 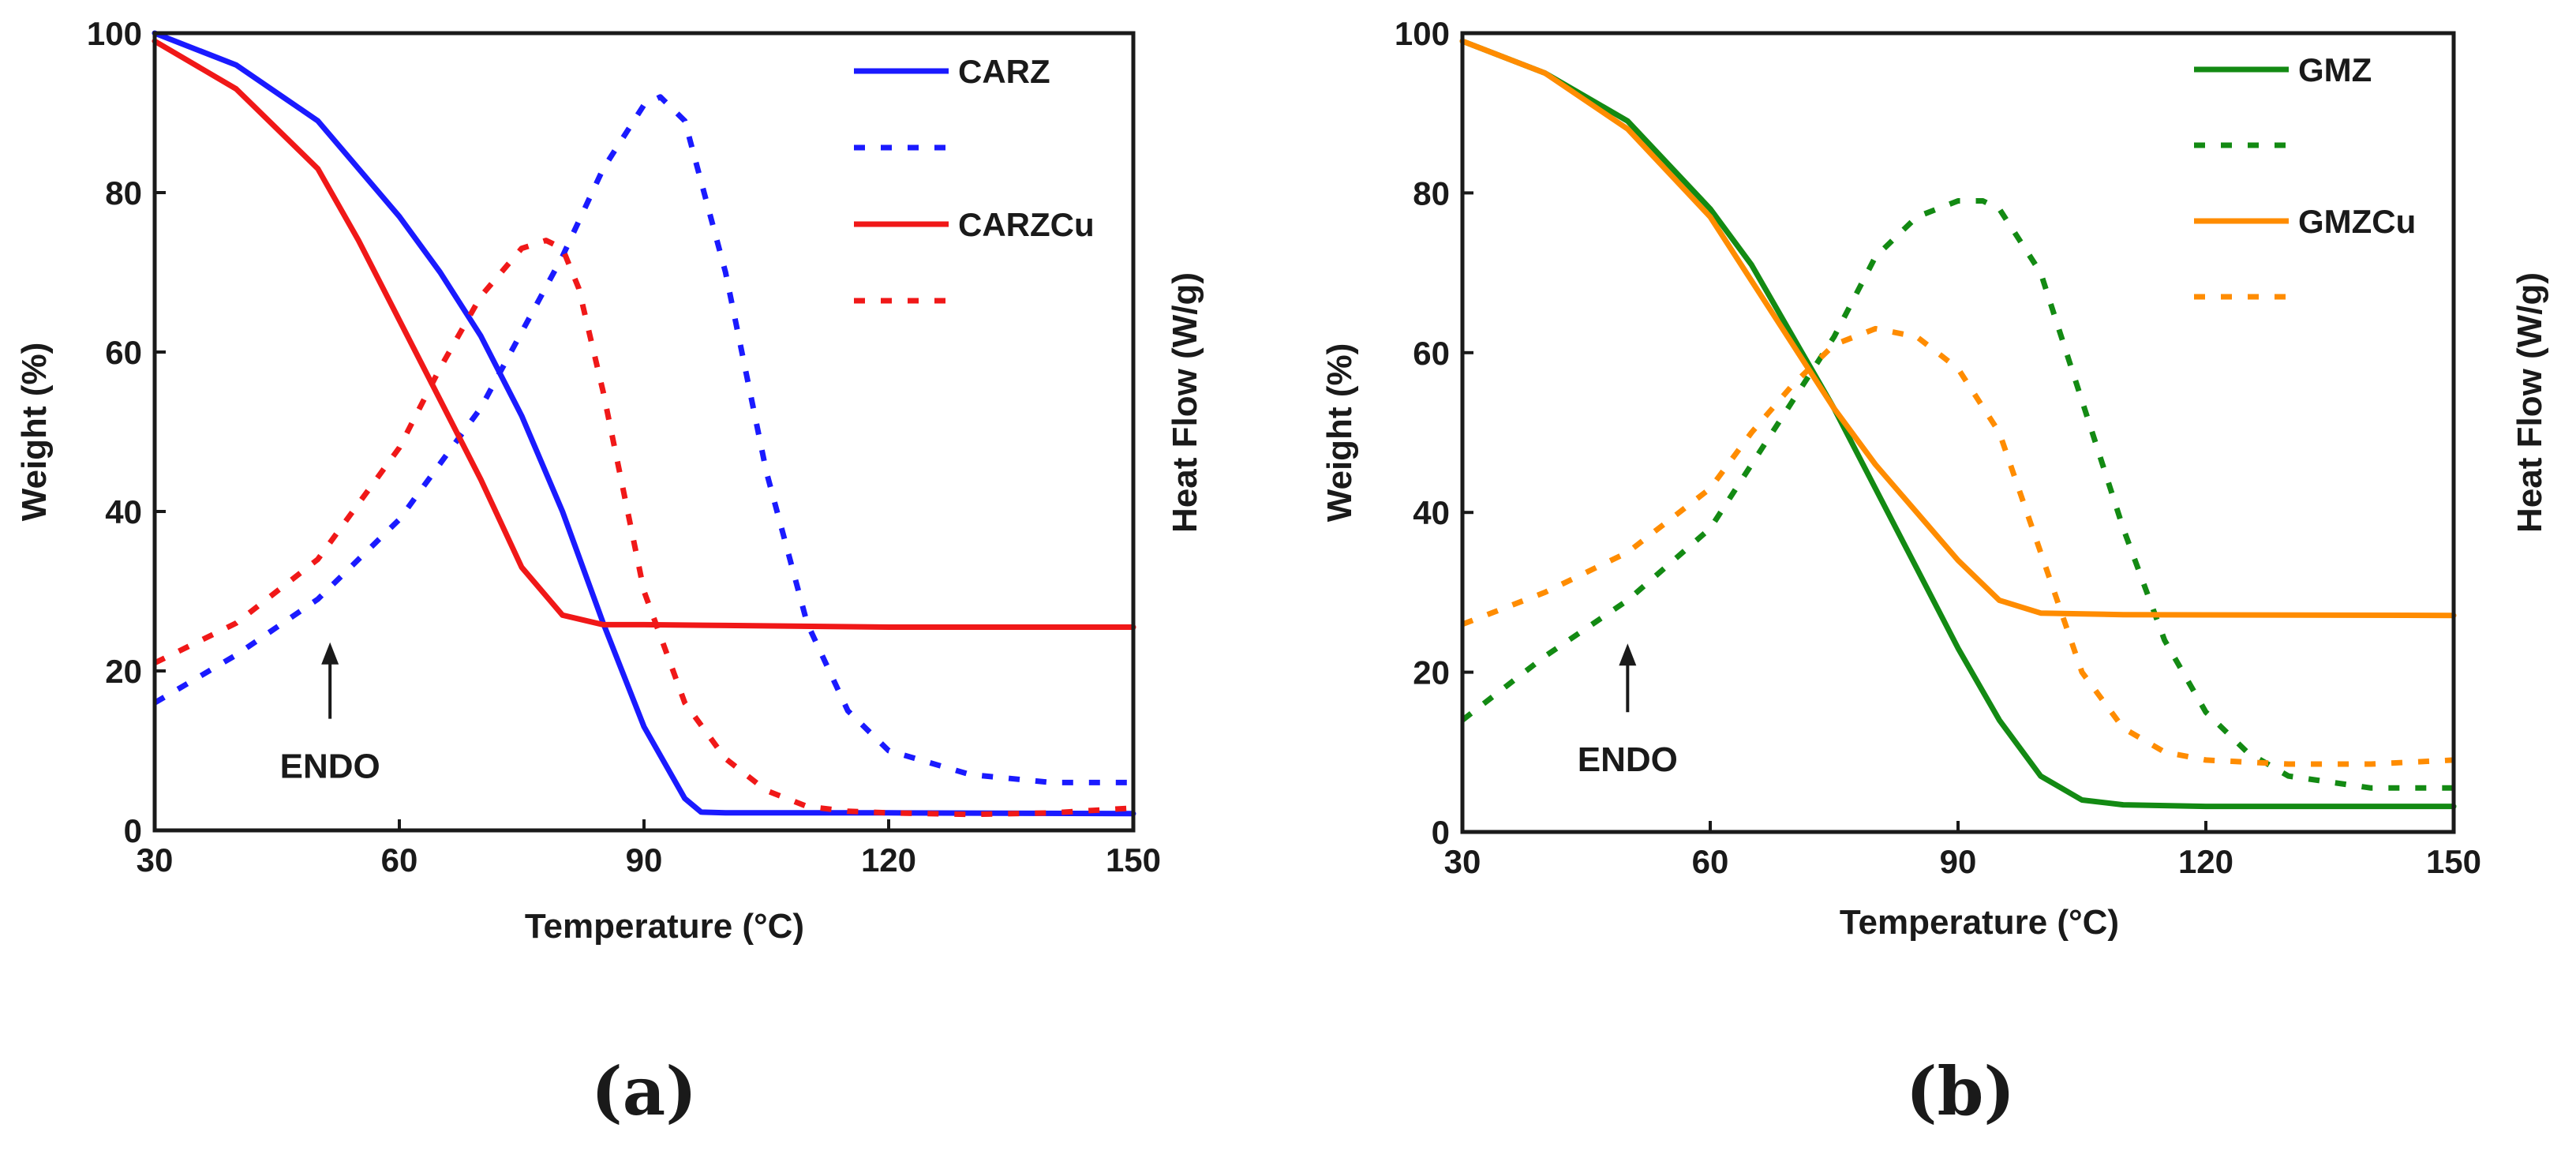 What do you see at coordinates (2305, 175) in the screenshot?
I see `legend-b: GMZ GMZCu` at bounding box center [2305, 175].